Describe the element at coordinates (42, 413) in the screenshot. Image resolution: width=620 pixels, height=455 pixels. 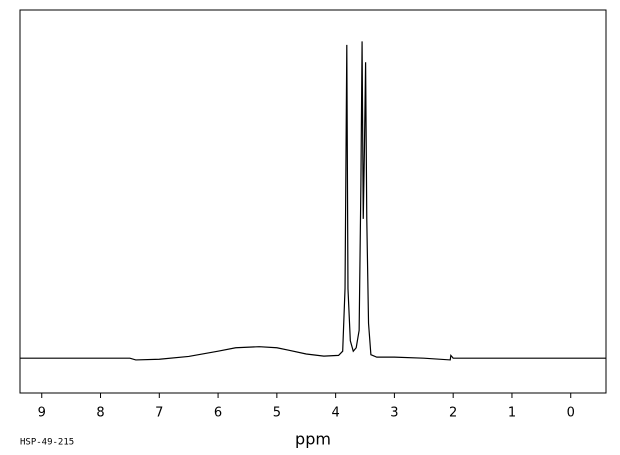
I see `x-tick-label: 9` at that location.